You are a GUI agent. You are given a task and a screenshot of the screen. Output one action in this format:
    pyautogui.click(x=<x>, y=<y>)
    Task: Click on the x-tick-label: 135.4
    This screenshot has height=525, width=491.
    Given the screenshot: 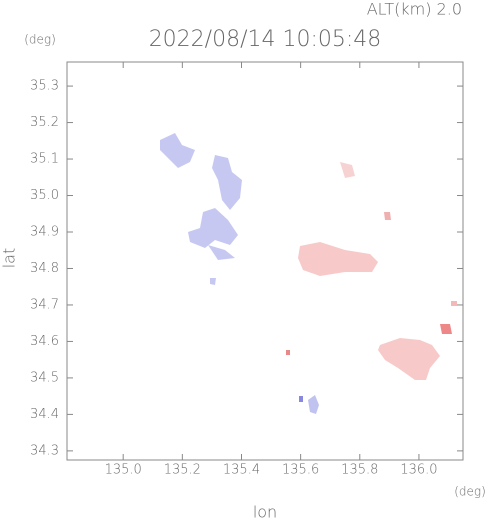 What is the action you would take?
    pyautogui.click(x=241, y=470)
    